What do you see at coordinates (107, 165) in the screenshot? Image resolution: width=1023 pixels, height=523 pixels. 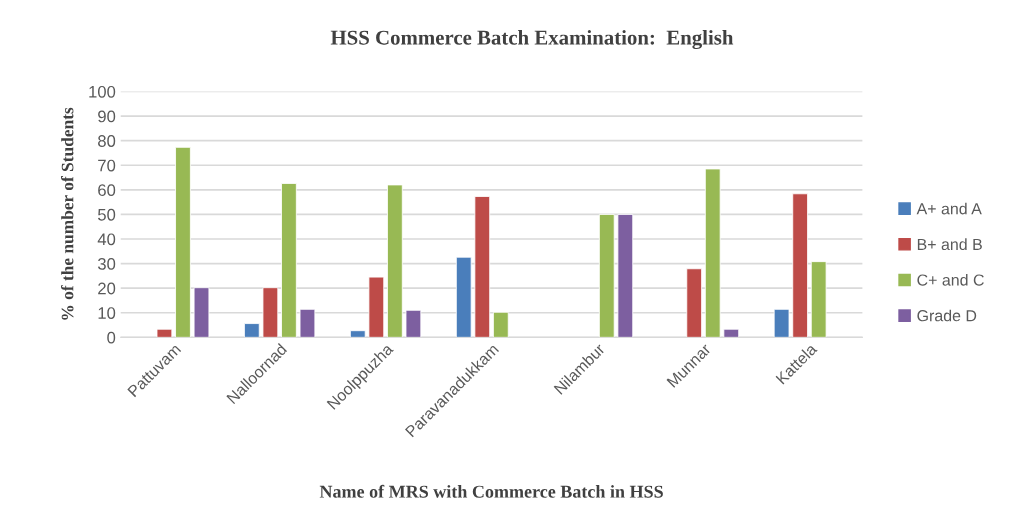 I see `y-tick-label: 70` at bounding box center [107, 165].